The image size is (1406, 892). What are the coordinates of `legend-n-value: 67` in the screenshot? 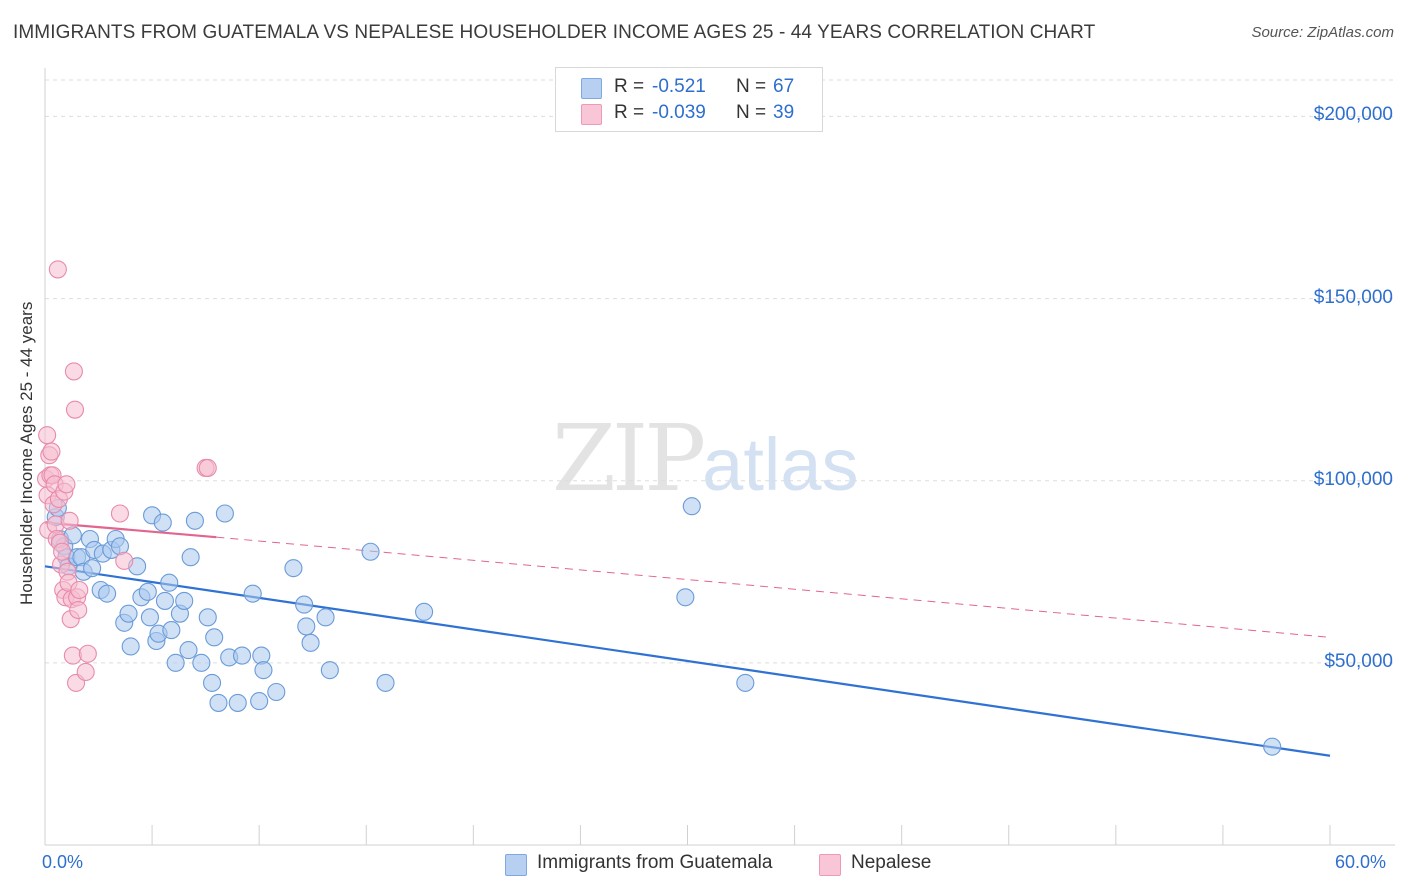 It's located at (784, 86).